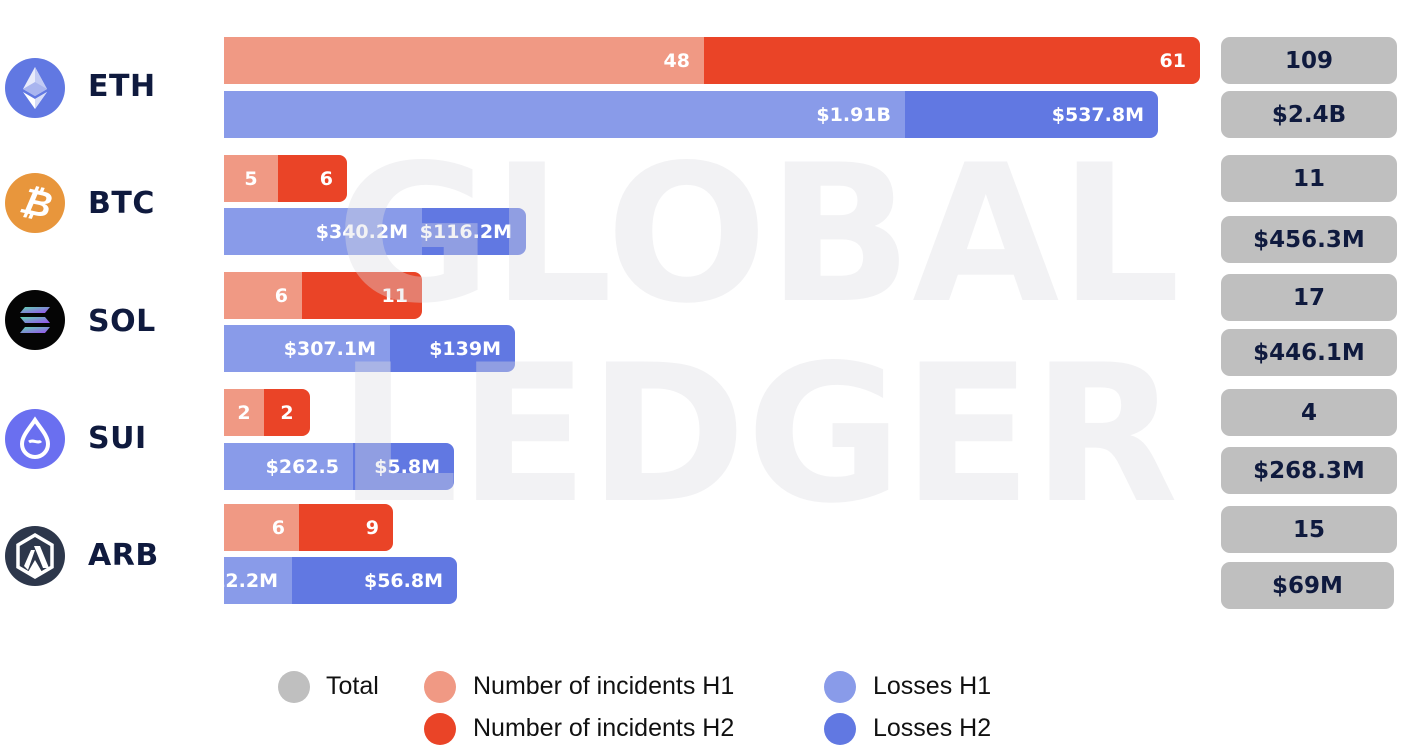 This screenshot has width=1420, height=750. Describe the element at coordinates (35, 556) in the screenshot. I see `arb-icon` at that location.